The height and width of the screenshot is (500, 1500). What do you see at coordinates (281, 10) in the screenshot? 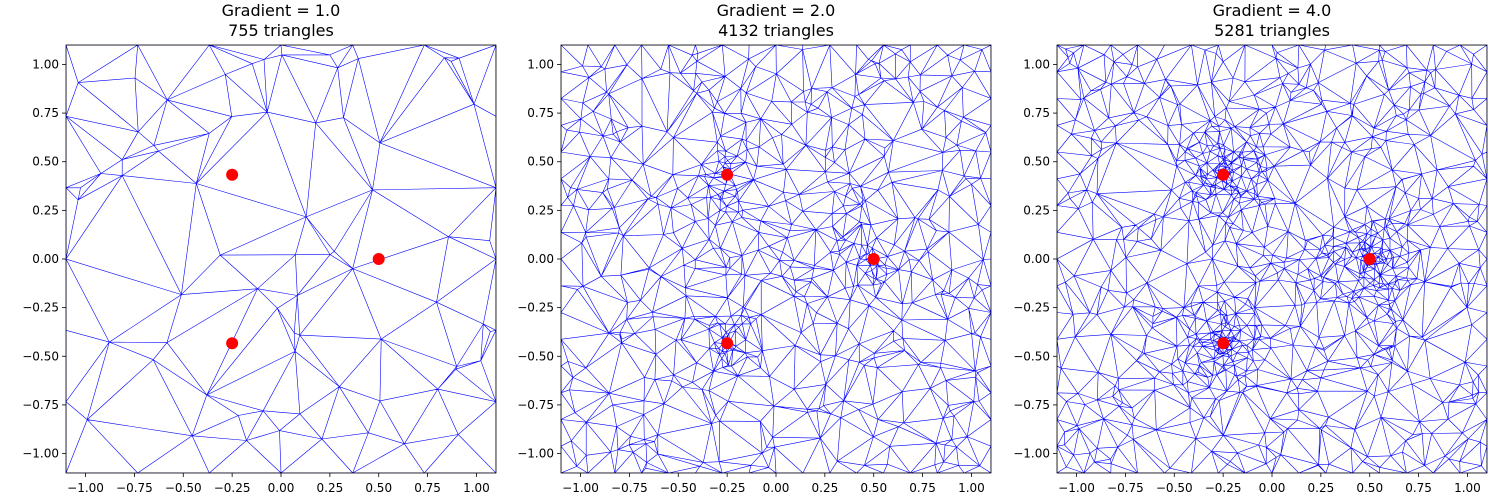
I see `subplot-title: Gradient = 1.0` at bounding box center [281, 10].